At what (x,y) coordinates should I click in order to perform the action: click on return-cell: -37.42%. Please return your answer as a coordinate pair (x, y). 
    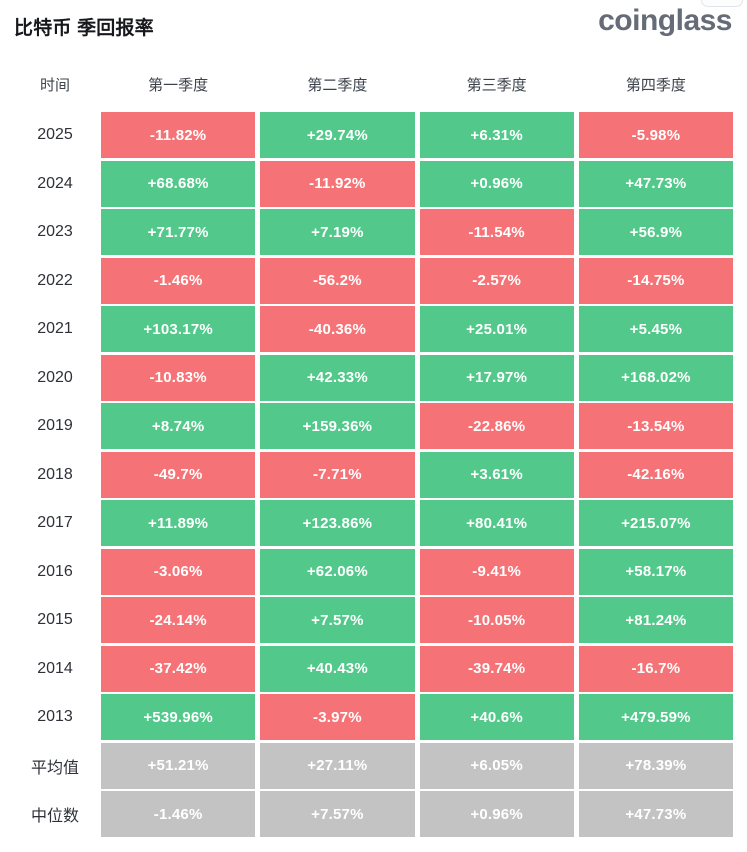
    Looking at the image, I should click on (178, 668).